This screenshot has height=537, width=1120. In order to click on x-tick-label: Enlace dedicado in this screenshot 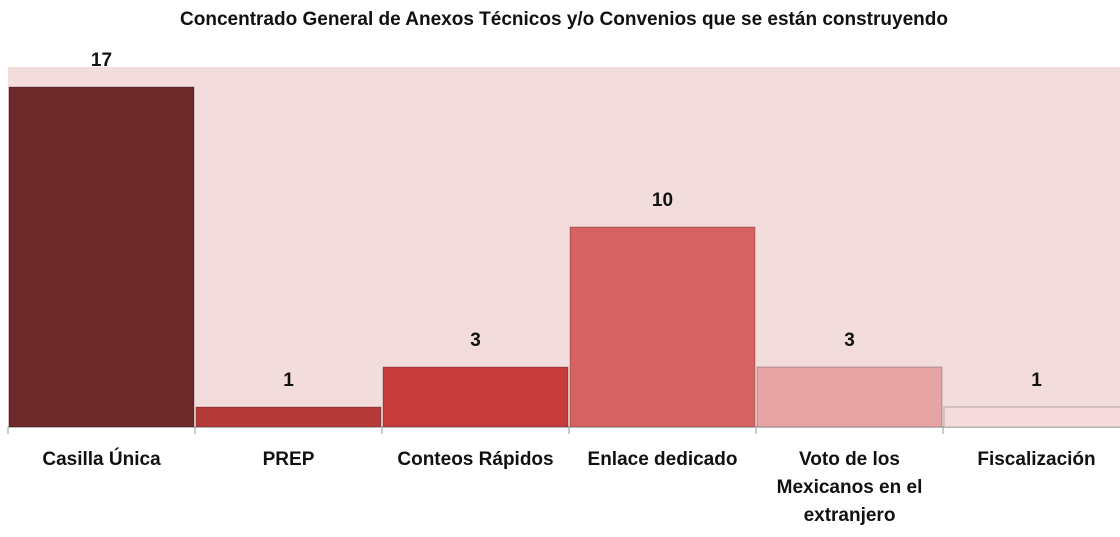, I will do `click(662, 459)`.